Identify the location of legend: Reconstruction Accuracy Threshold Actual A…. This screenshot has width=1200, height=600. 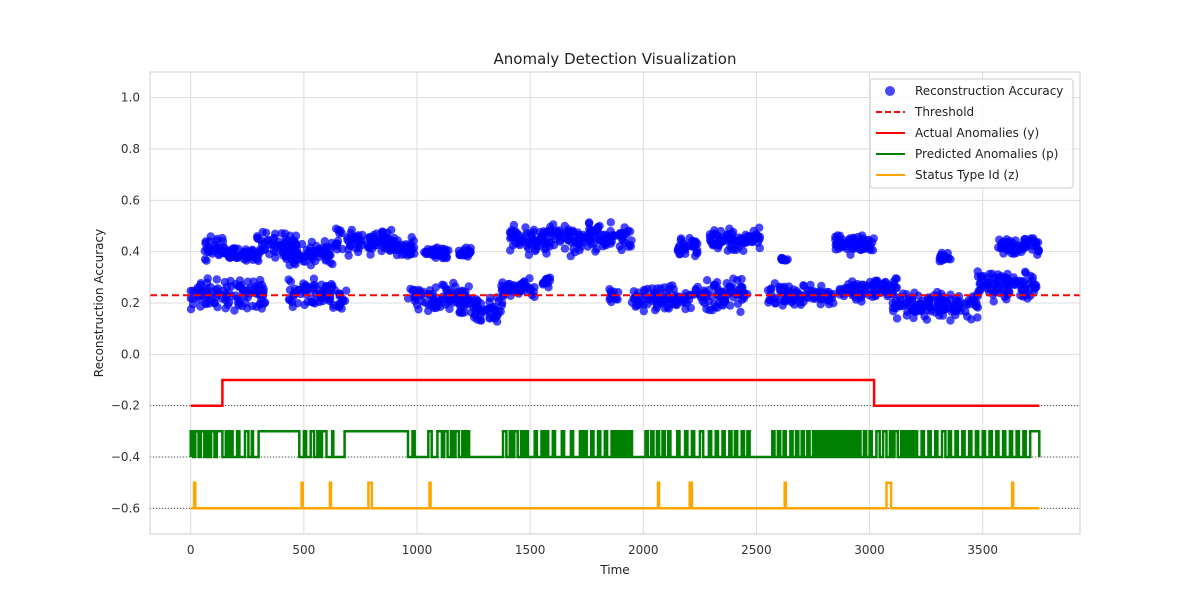
(971, 133).